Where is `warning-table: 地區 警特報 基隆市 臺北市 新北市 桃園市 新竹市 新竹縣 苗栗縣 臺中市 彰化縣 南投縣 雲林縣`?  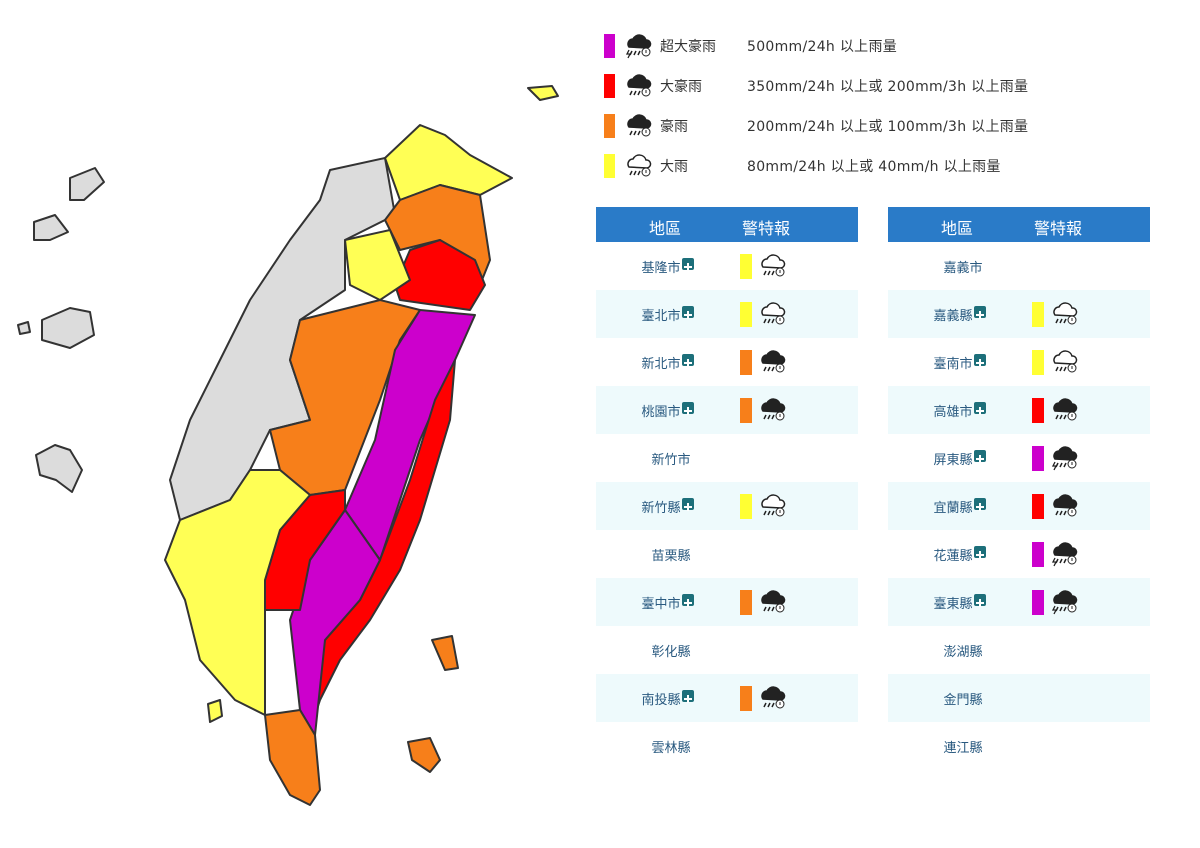 warning-table: 地區 警特報 基隆市 臺北市 新北市 桃園市 新竹市 新竹縣 苗栗縣 臺中市 彰化縣 南投縣 雲林縣 is located at coordinates (727, 488).